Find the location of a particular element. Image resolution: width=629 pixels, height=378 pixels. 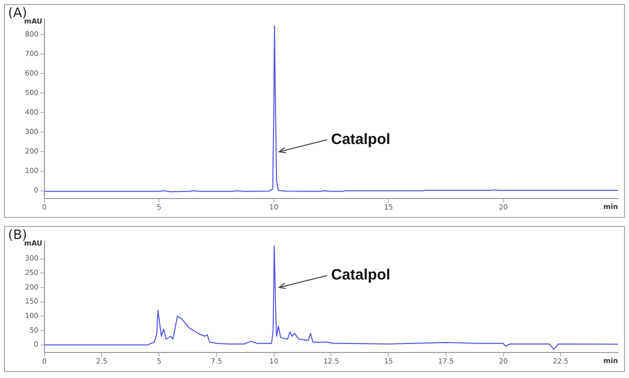

chart-title: (A) is located at coordinates (18, 13).